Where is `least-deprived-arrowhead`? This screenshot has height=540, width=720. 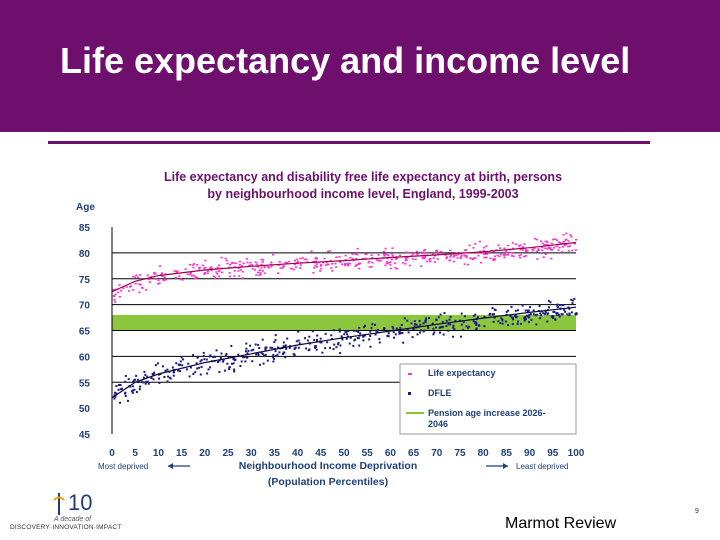 least-deprived-arrowhead is located at coordinates (505, 466).